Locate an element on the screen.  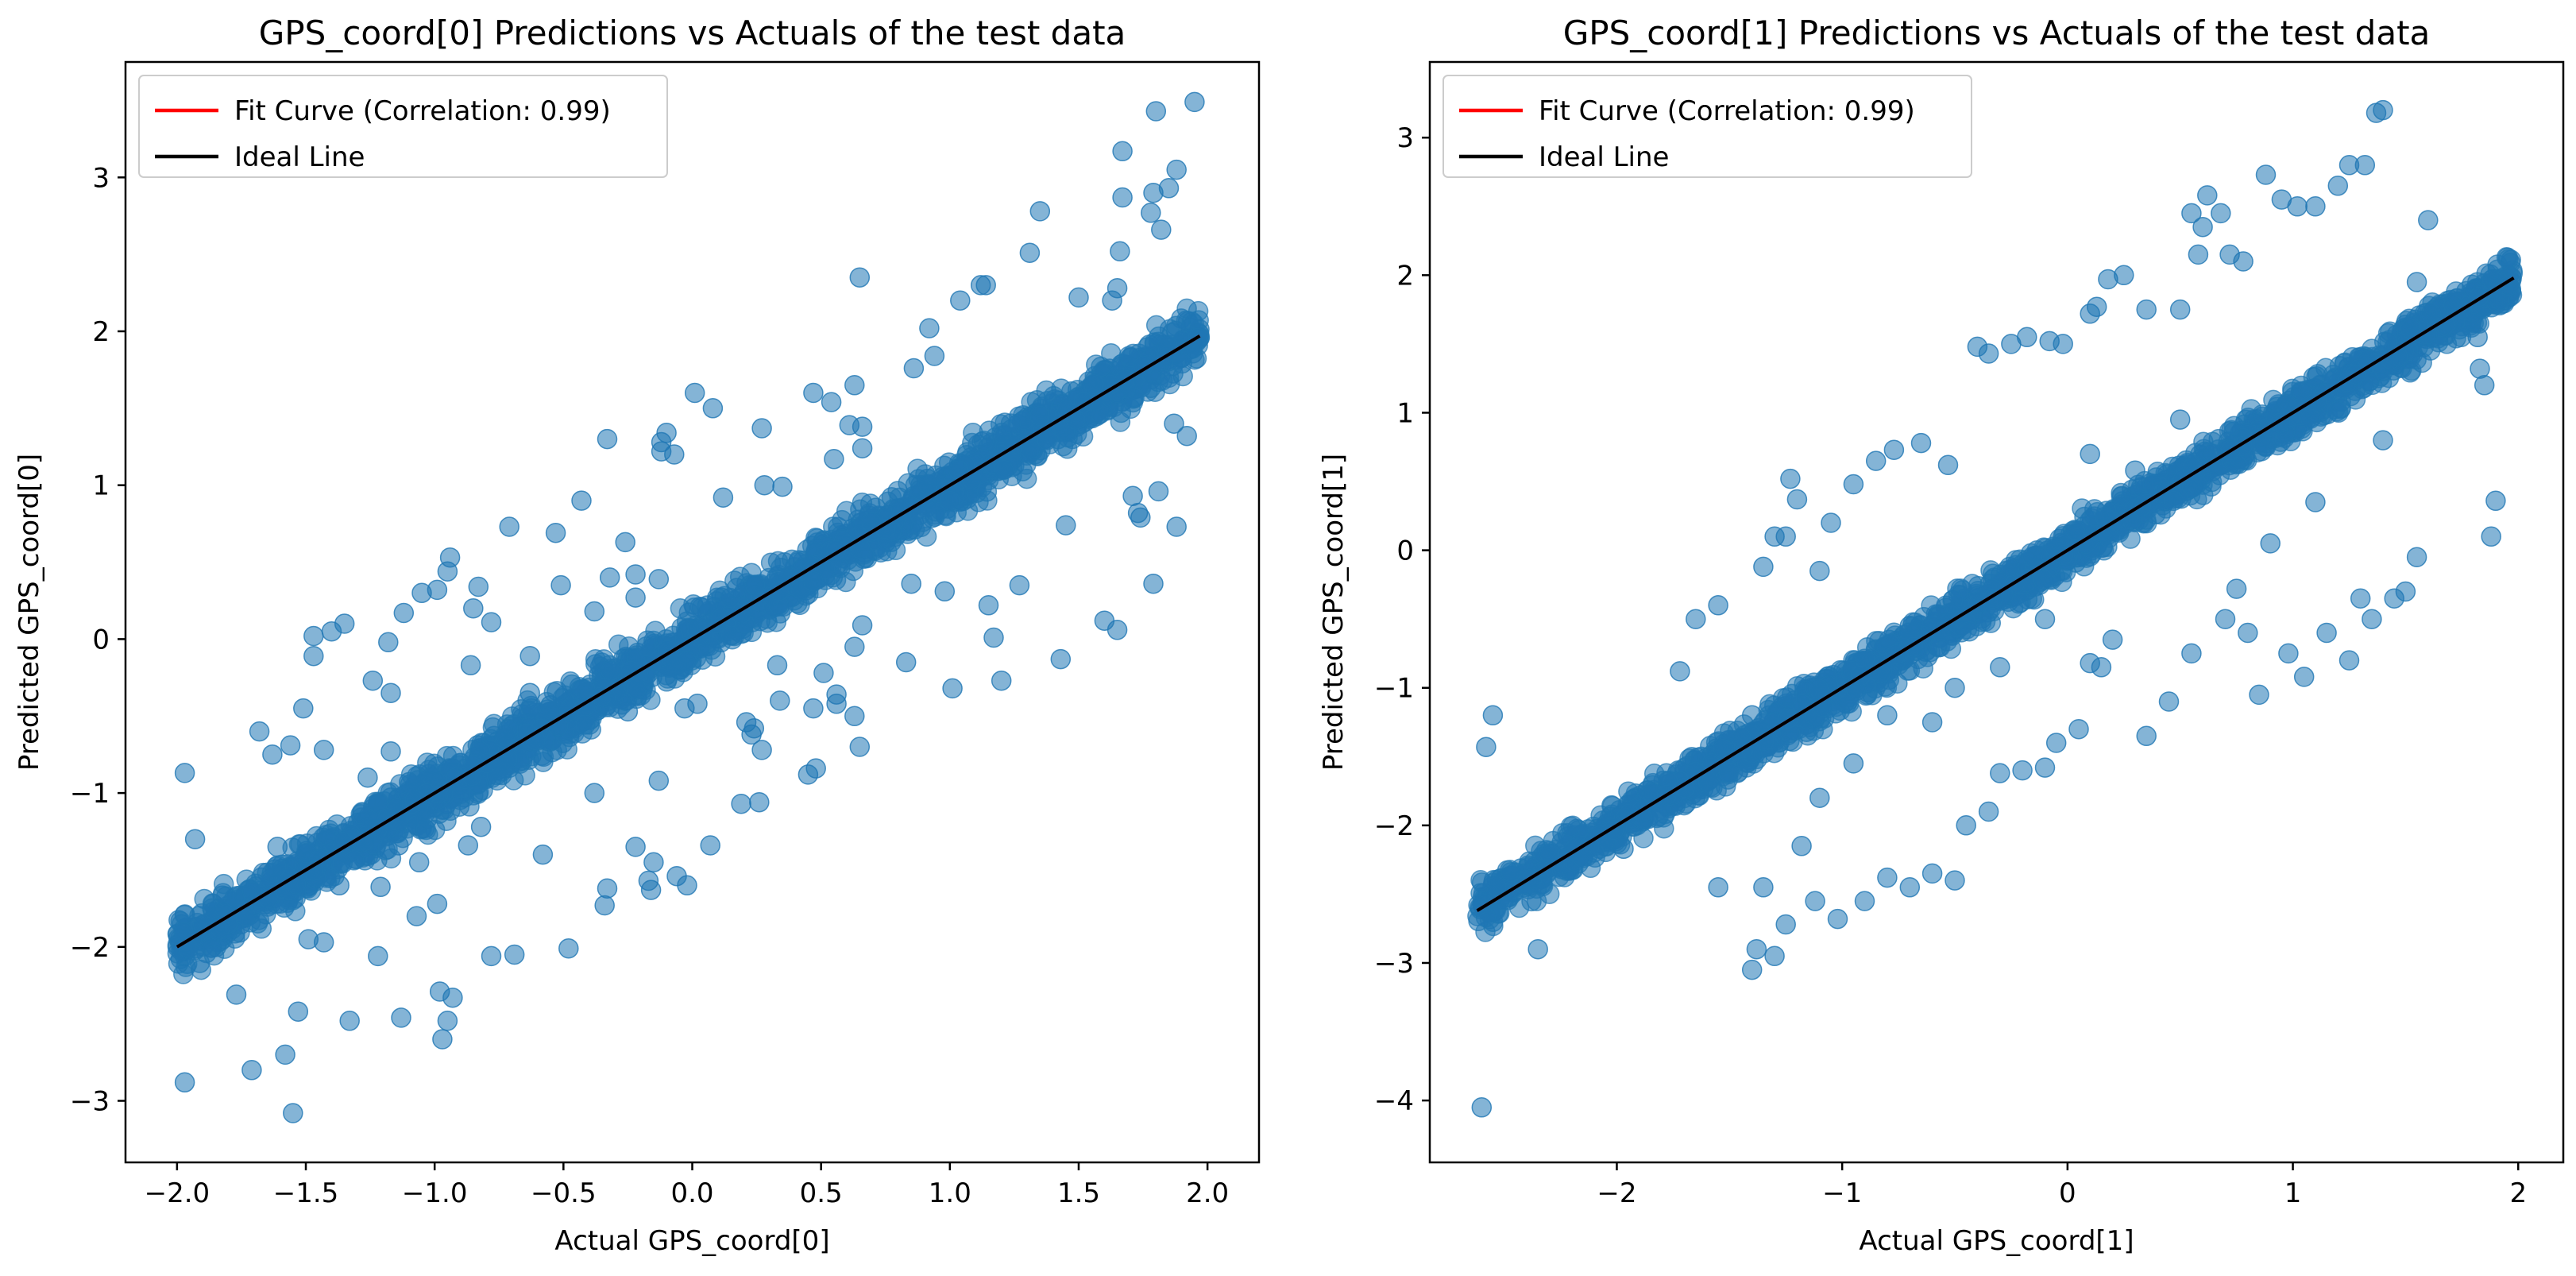
y-tick-label: 2 is located at coordinates (1405, 276).